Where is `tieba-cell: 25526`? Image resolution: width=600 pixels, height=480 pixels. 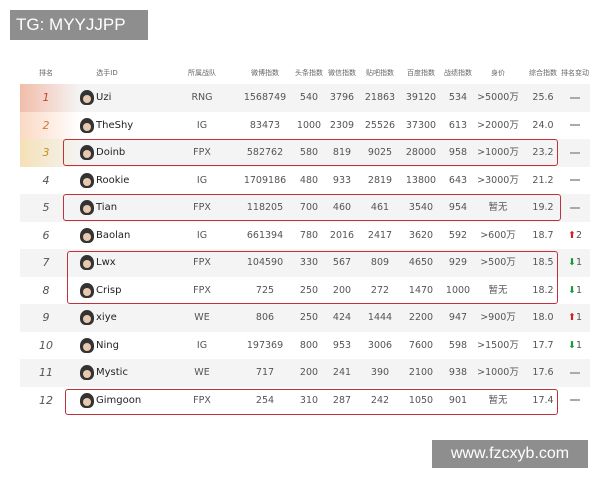 tieba-cell: 25526 is located at coordinates (380, 125).